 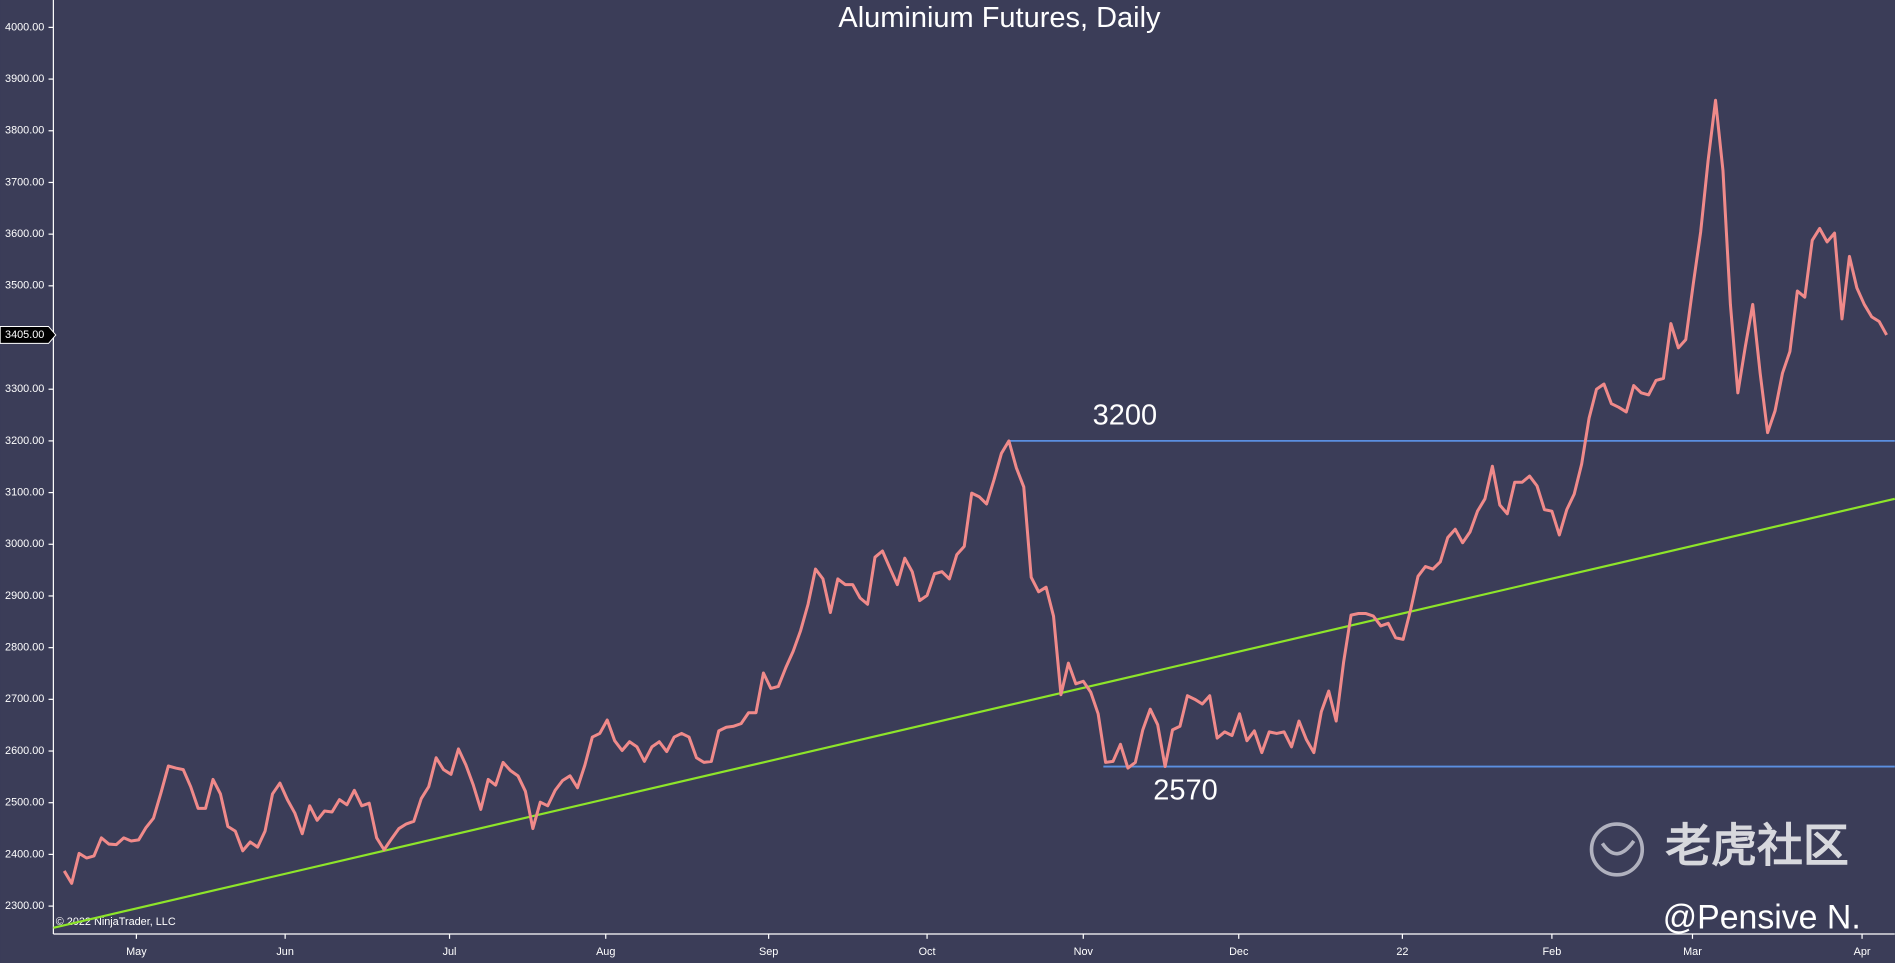 What do you see at coordinates (24, 441) in the screenshot?
I see `y-tick-label: 3200.00` at bounding box center [24, 441].